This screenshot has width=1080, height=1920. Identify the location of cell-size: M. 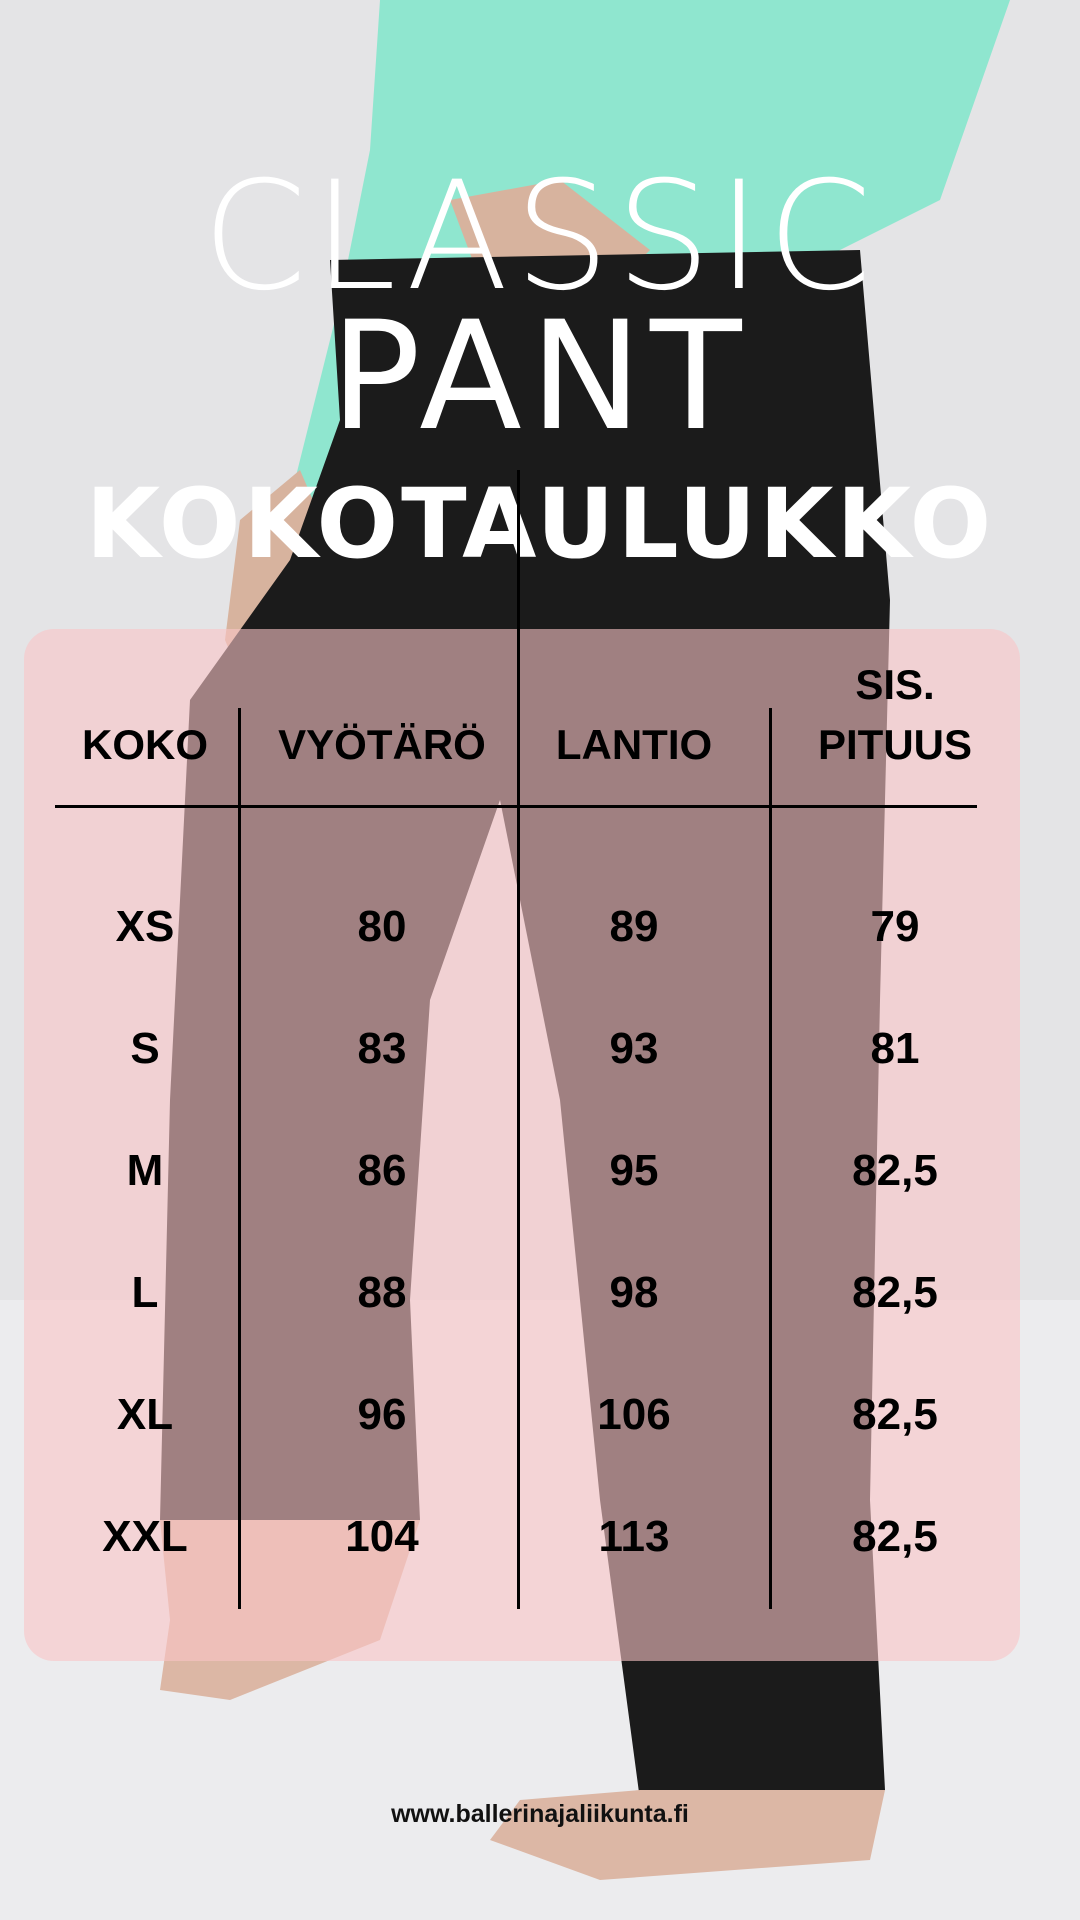
(145, 1170).